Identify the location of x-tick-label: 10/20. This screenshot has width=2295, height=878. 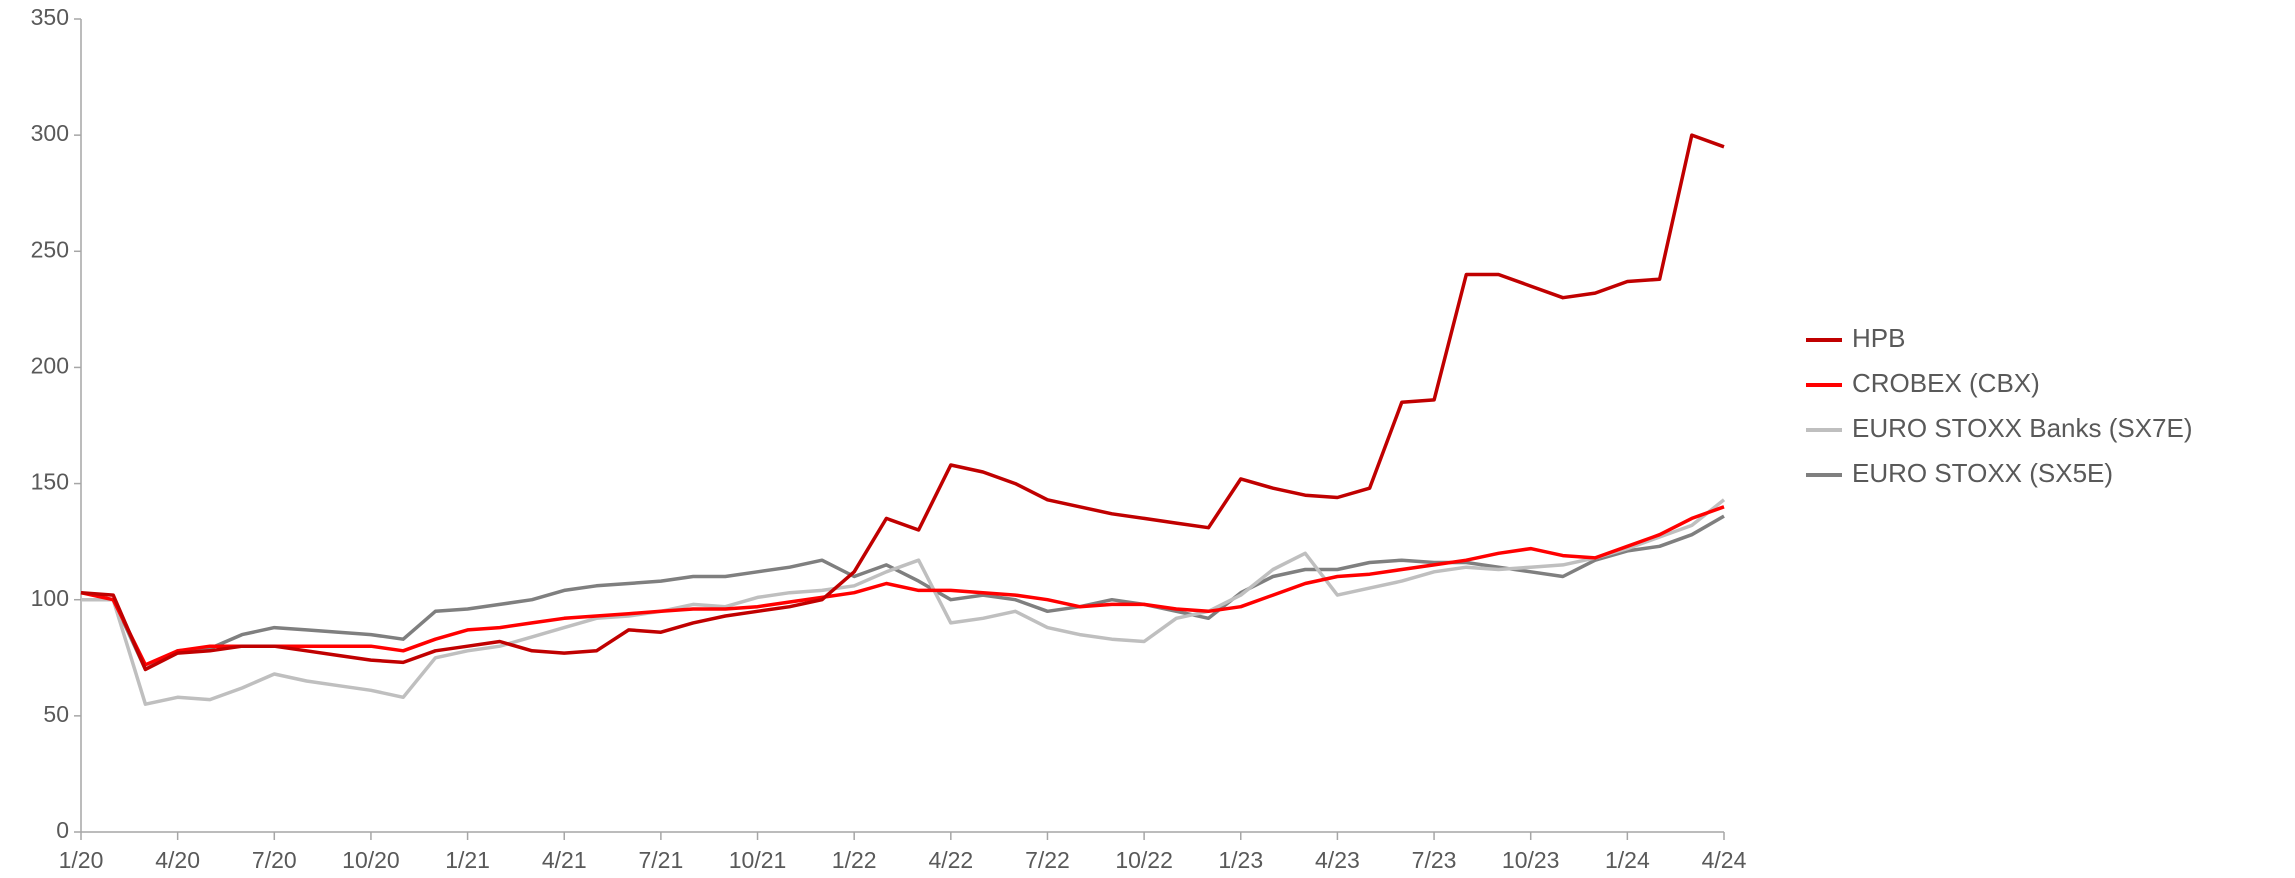
(371, 860).